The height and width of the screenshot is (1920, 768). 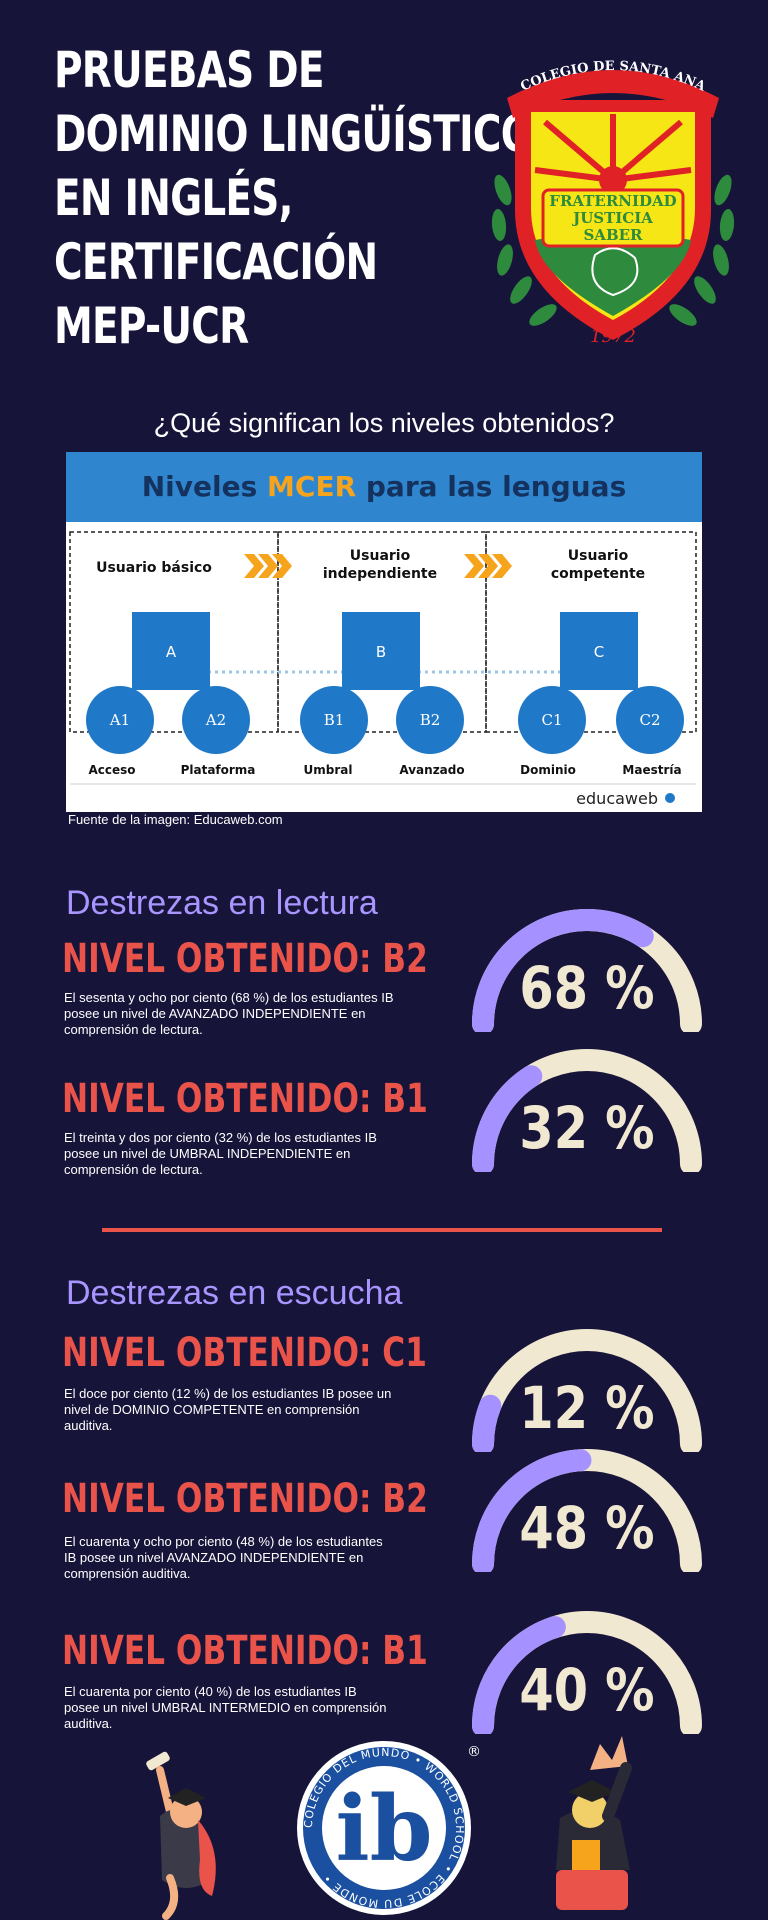 What do you see at coordinates (587, 1690) in the screenshot?
I see `gauge-value: 40 %` at bounding box center [587, 1690].